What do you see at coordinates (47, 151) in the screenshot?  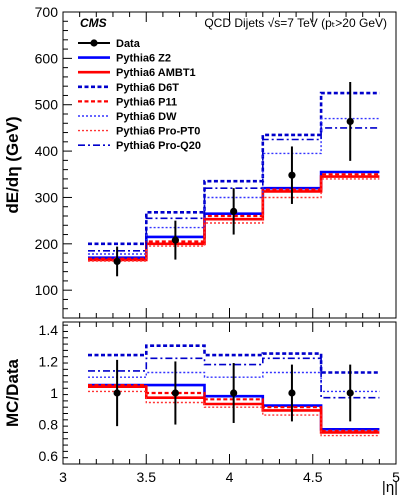 I see `y-tick-label: 400` at bounding box center [47, 151].